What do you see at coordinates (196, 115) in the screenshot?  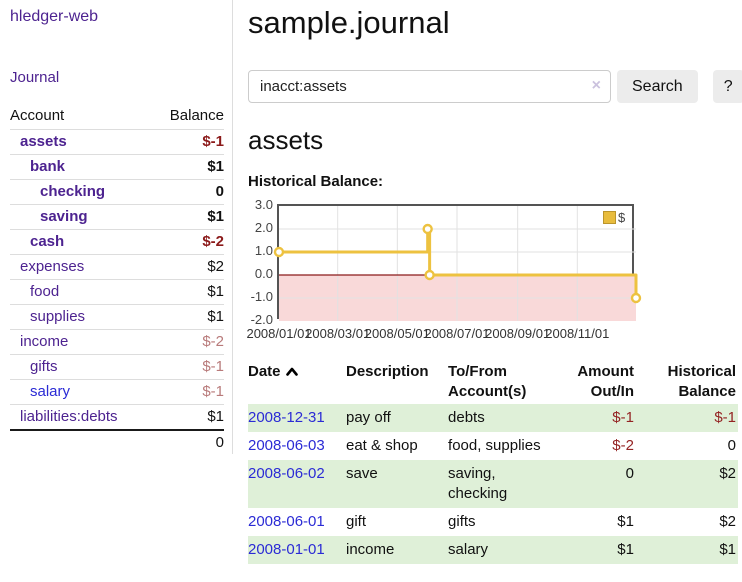 I see `balance-column-header: Balance` at bounding box center [196, 115].